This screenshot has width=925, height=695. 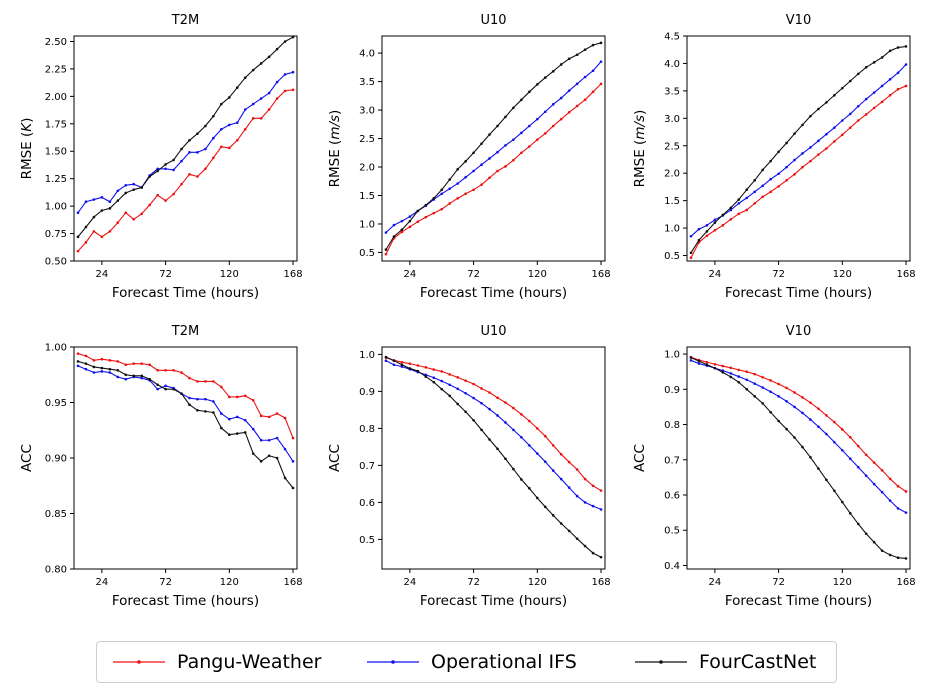 What do you see at coordinates (798, 171) in the screenshot?
I see `series-line-pangu-weather` at bounding box center [798, 171].